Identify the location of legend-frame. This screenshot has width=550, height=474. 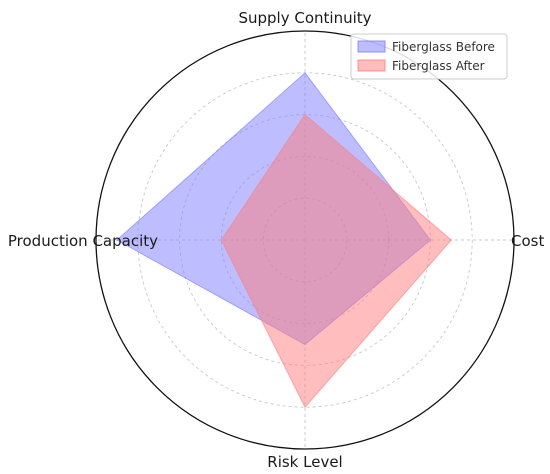
(429, 56).